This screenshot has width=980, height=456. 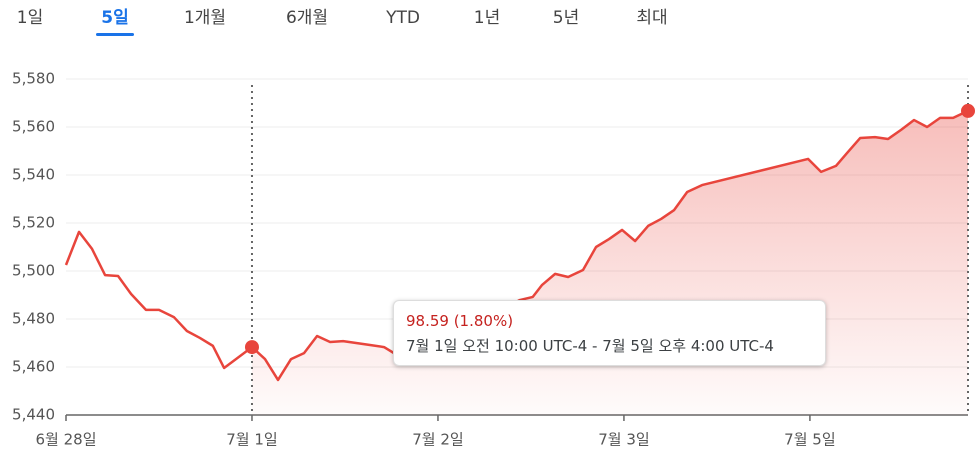 I want to click on y-tick-label: 5,540, so click(x=33, y=175).